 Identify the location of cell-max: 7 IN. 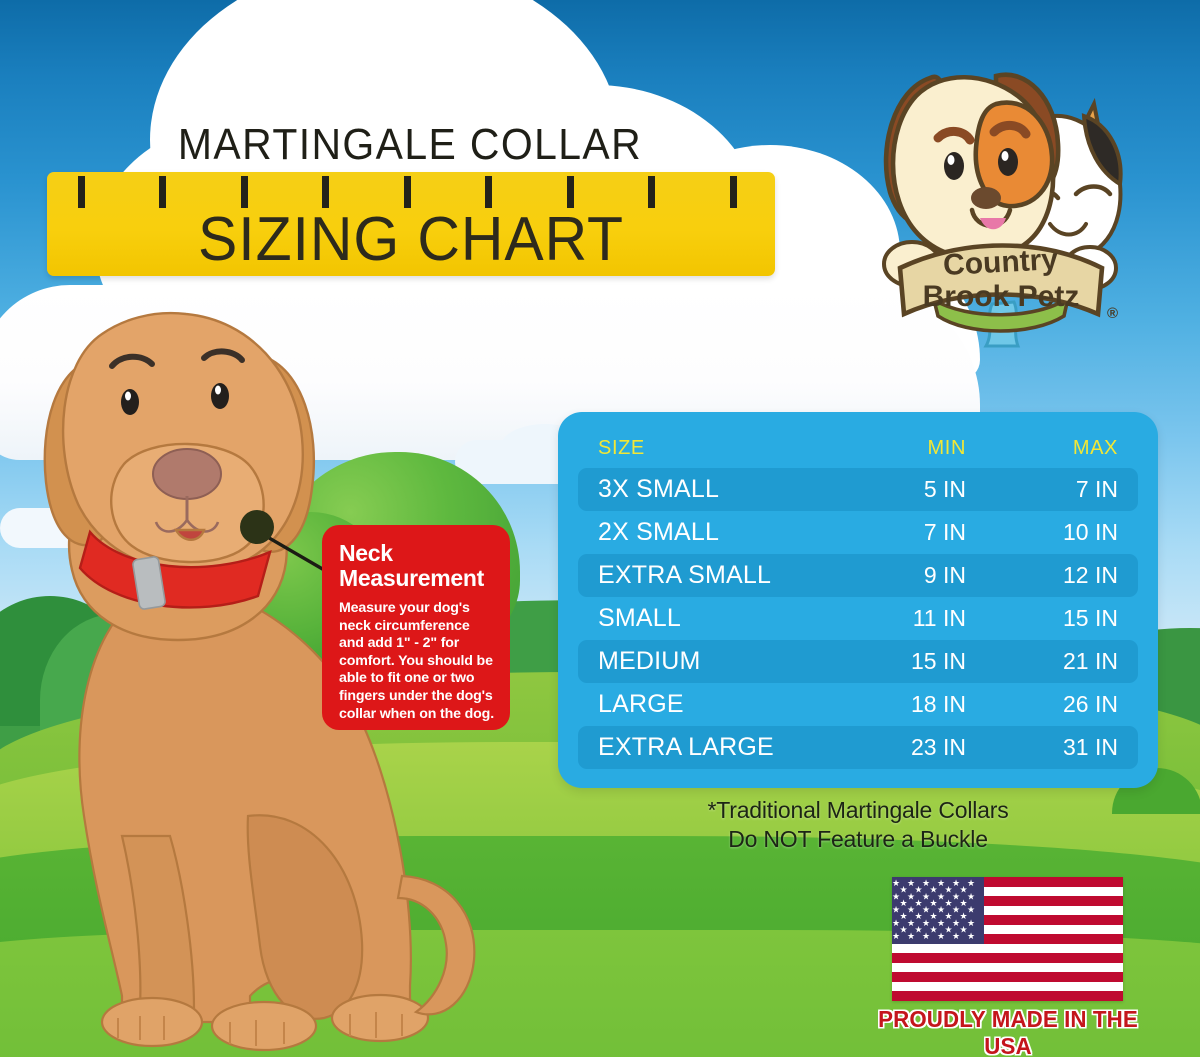
(1096, 489).